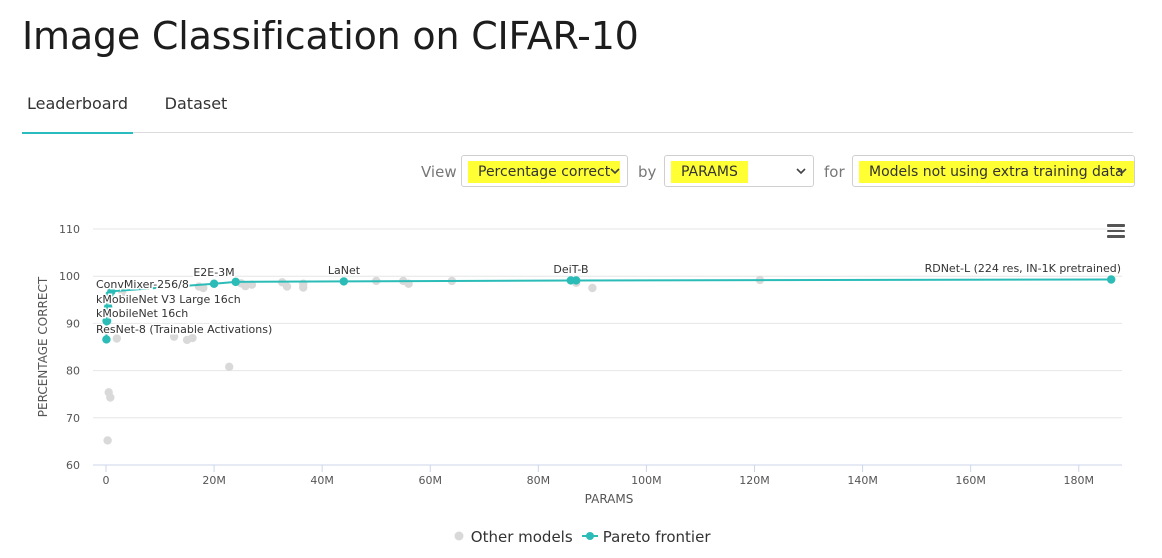 The width and height of the screenshot is (1162, 558). I want to click on view-select: Percentage correct, so click(544, 171).